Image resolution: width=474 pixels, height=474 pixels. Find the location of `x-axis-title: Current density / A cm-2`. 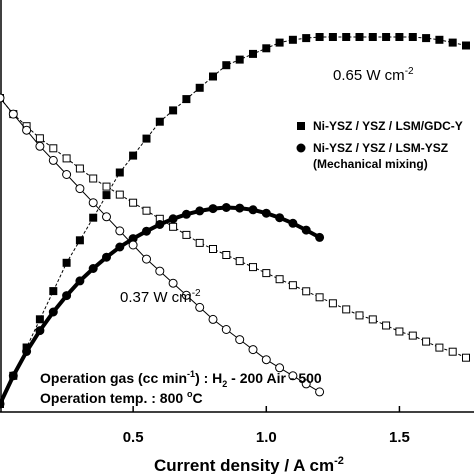

x-axis-title: Current density / A cm-2 is located at coordinates (249, 464).